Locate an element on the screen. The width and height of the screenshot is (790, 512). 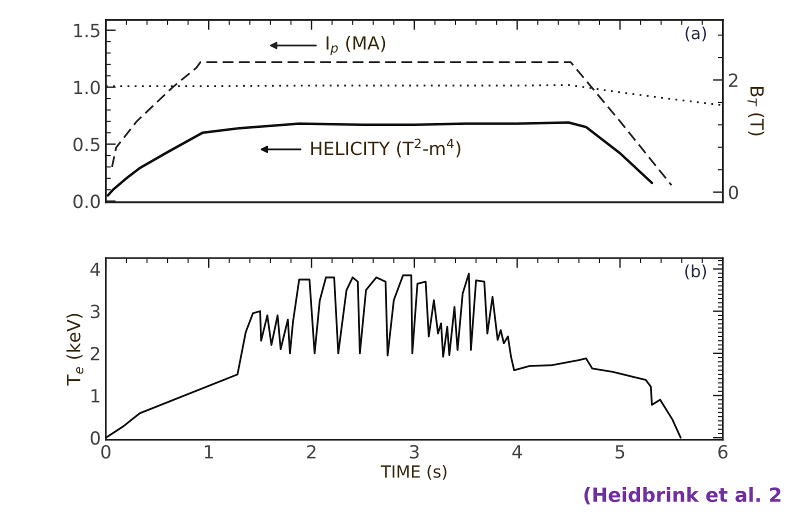
x-tick-label: 0 is located at coordinates (105, 451).